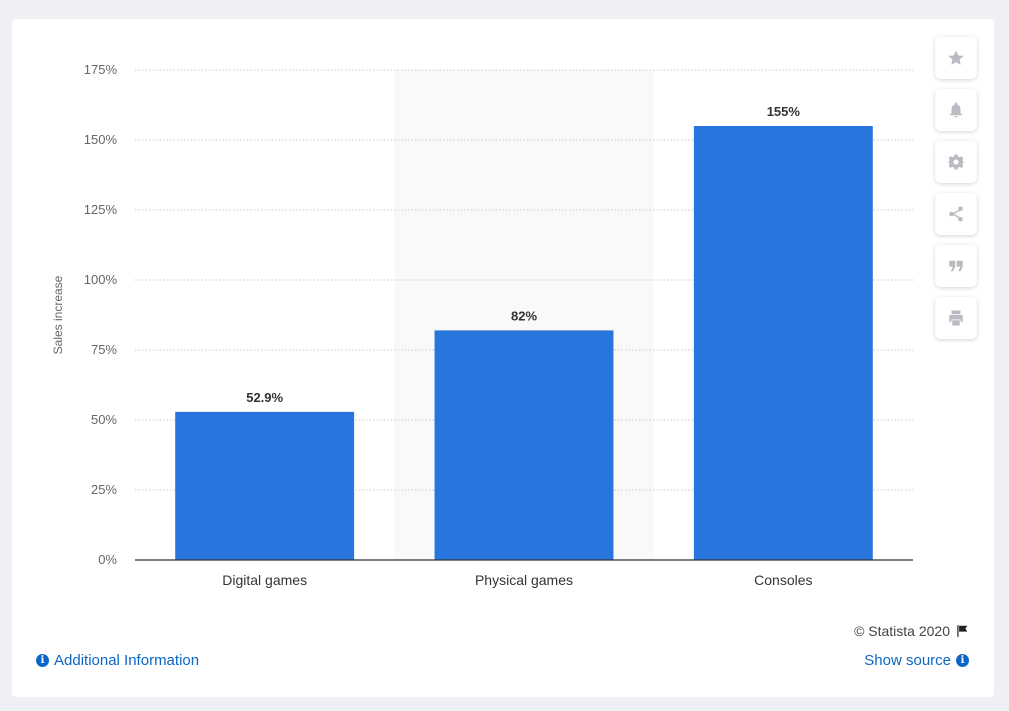 This screenshot has height=711, width=1009. I want to click on y-tick-label: 50%, so click(104, 419).